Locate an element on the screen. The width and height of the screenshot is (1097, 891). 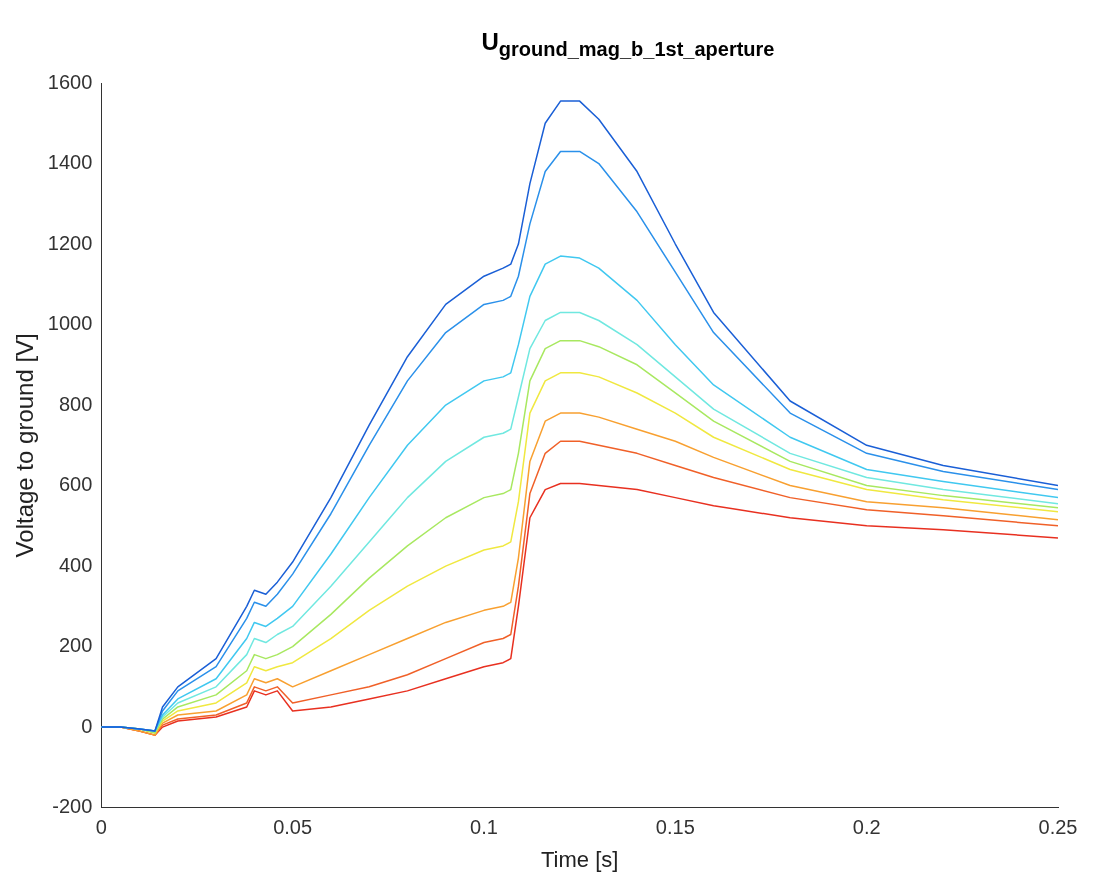
y-tick-label: 800 is located at coordinates (75, 403).